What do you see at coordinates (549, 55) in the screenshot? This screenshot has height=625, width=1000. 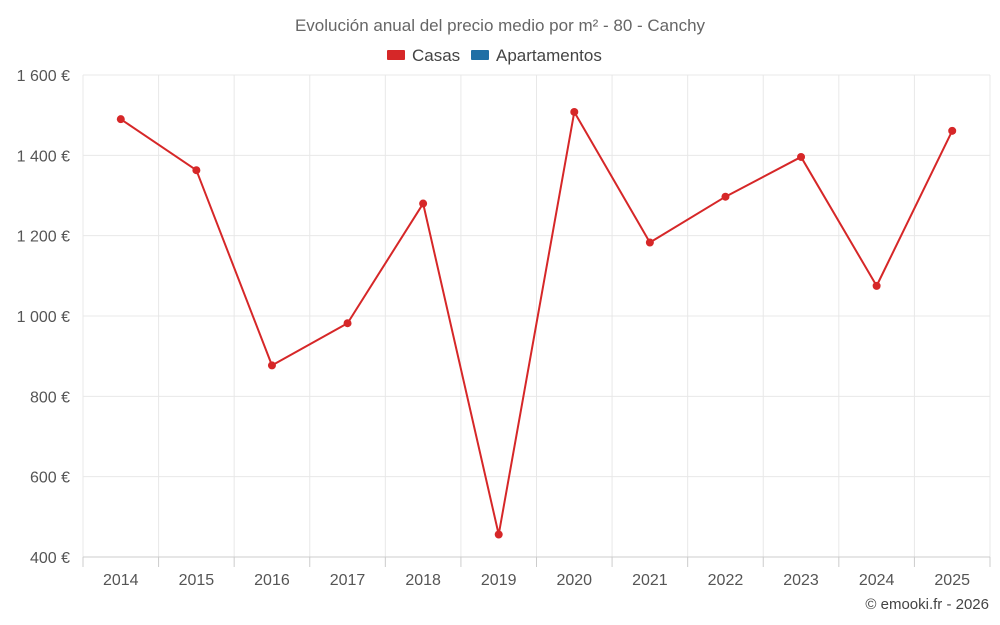 I see `legend-label: Apartamentos` at bounding box center [549, 55].